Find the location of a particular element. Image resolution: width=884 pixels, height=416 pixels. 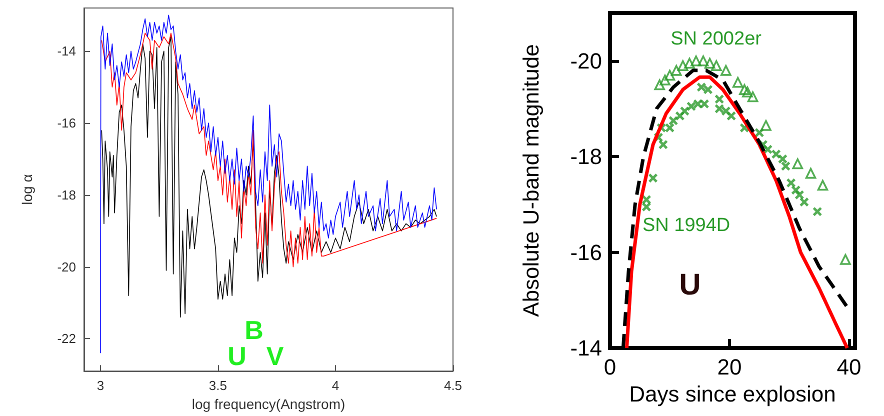

x-tick-label: 3.5 is located at coordinates (218, 386).